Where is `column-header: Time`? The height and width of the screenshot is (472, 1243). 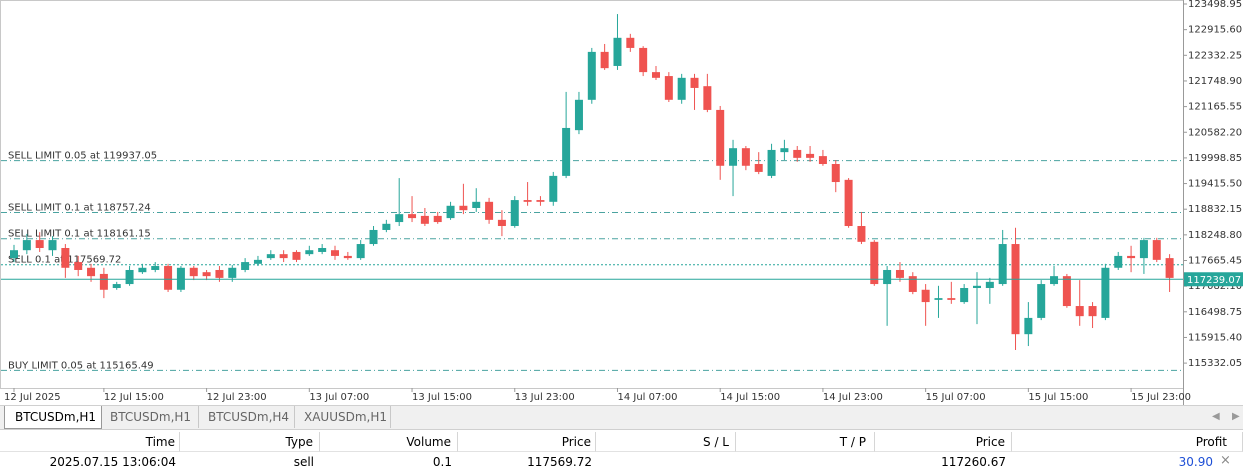 column-header: Time is located at coordinates (90, 442).